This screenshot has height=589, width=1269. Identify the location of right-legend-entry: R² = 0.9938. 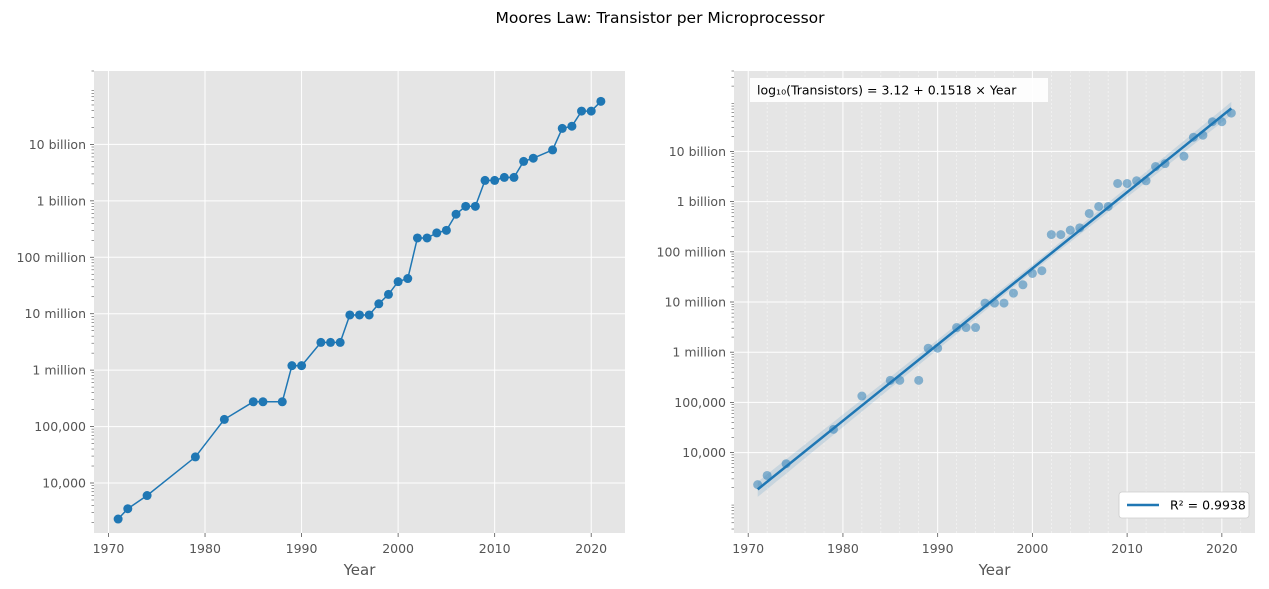
(1208, 505).